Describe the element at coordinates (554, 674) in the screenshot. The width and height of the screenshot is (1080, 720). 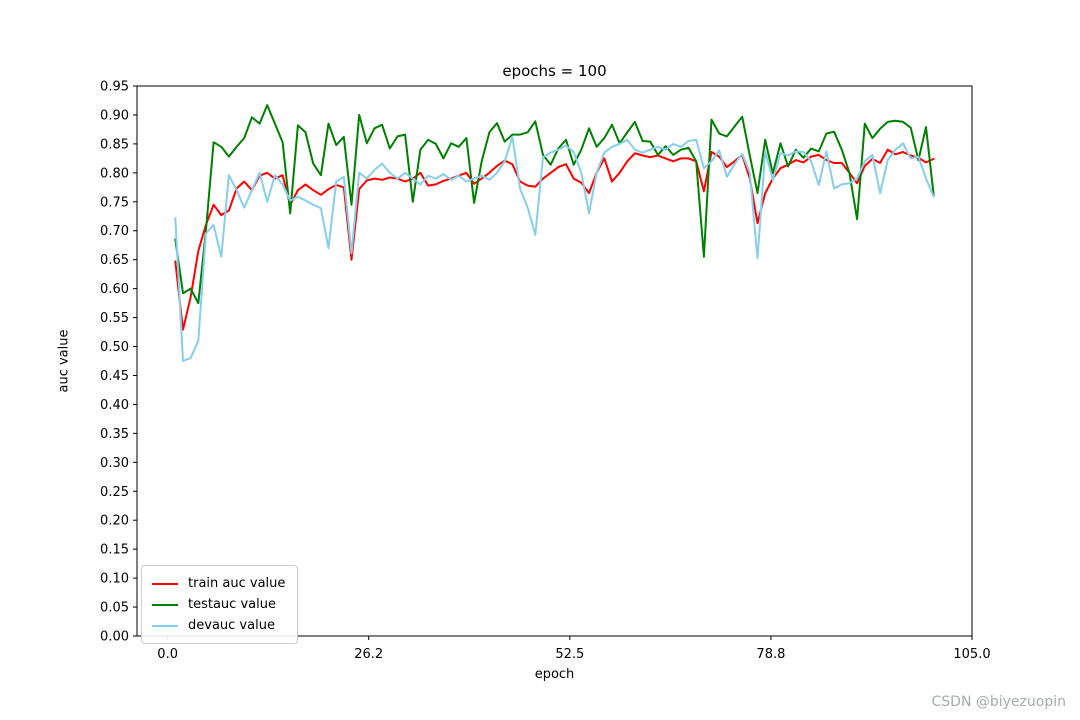
I see `x-axis-label: epoch` at that location.